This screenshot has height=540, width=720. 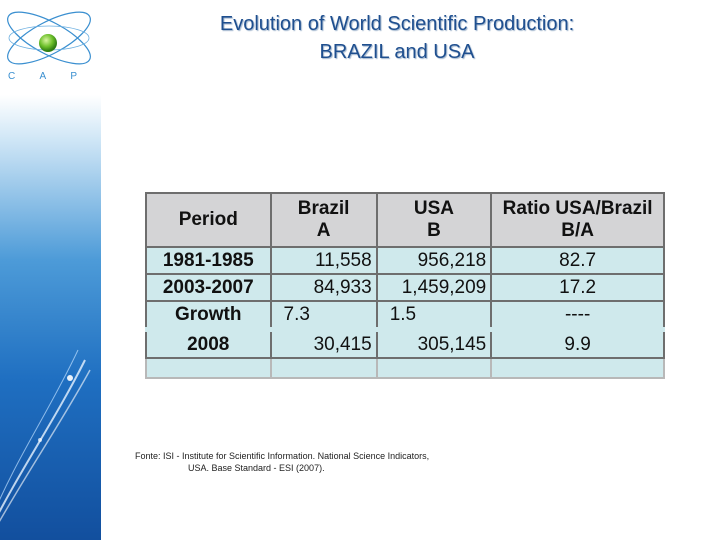 What do you see at coordinates (434, 260) in the screenshot?
I see `cell-usa: 956,218` at bounding box center [434, 260].